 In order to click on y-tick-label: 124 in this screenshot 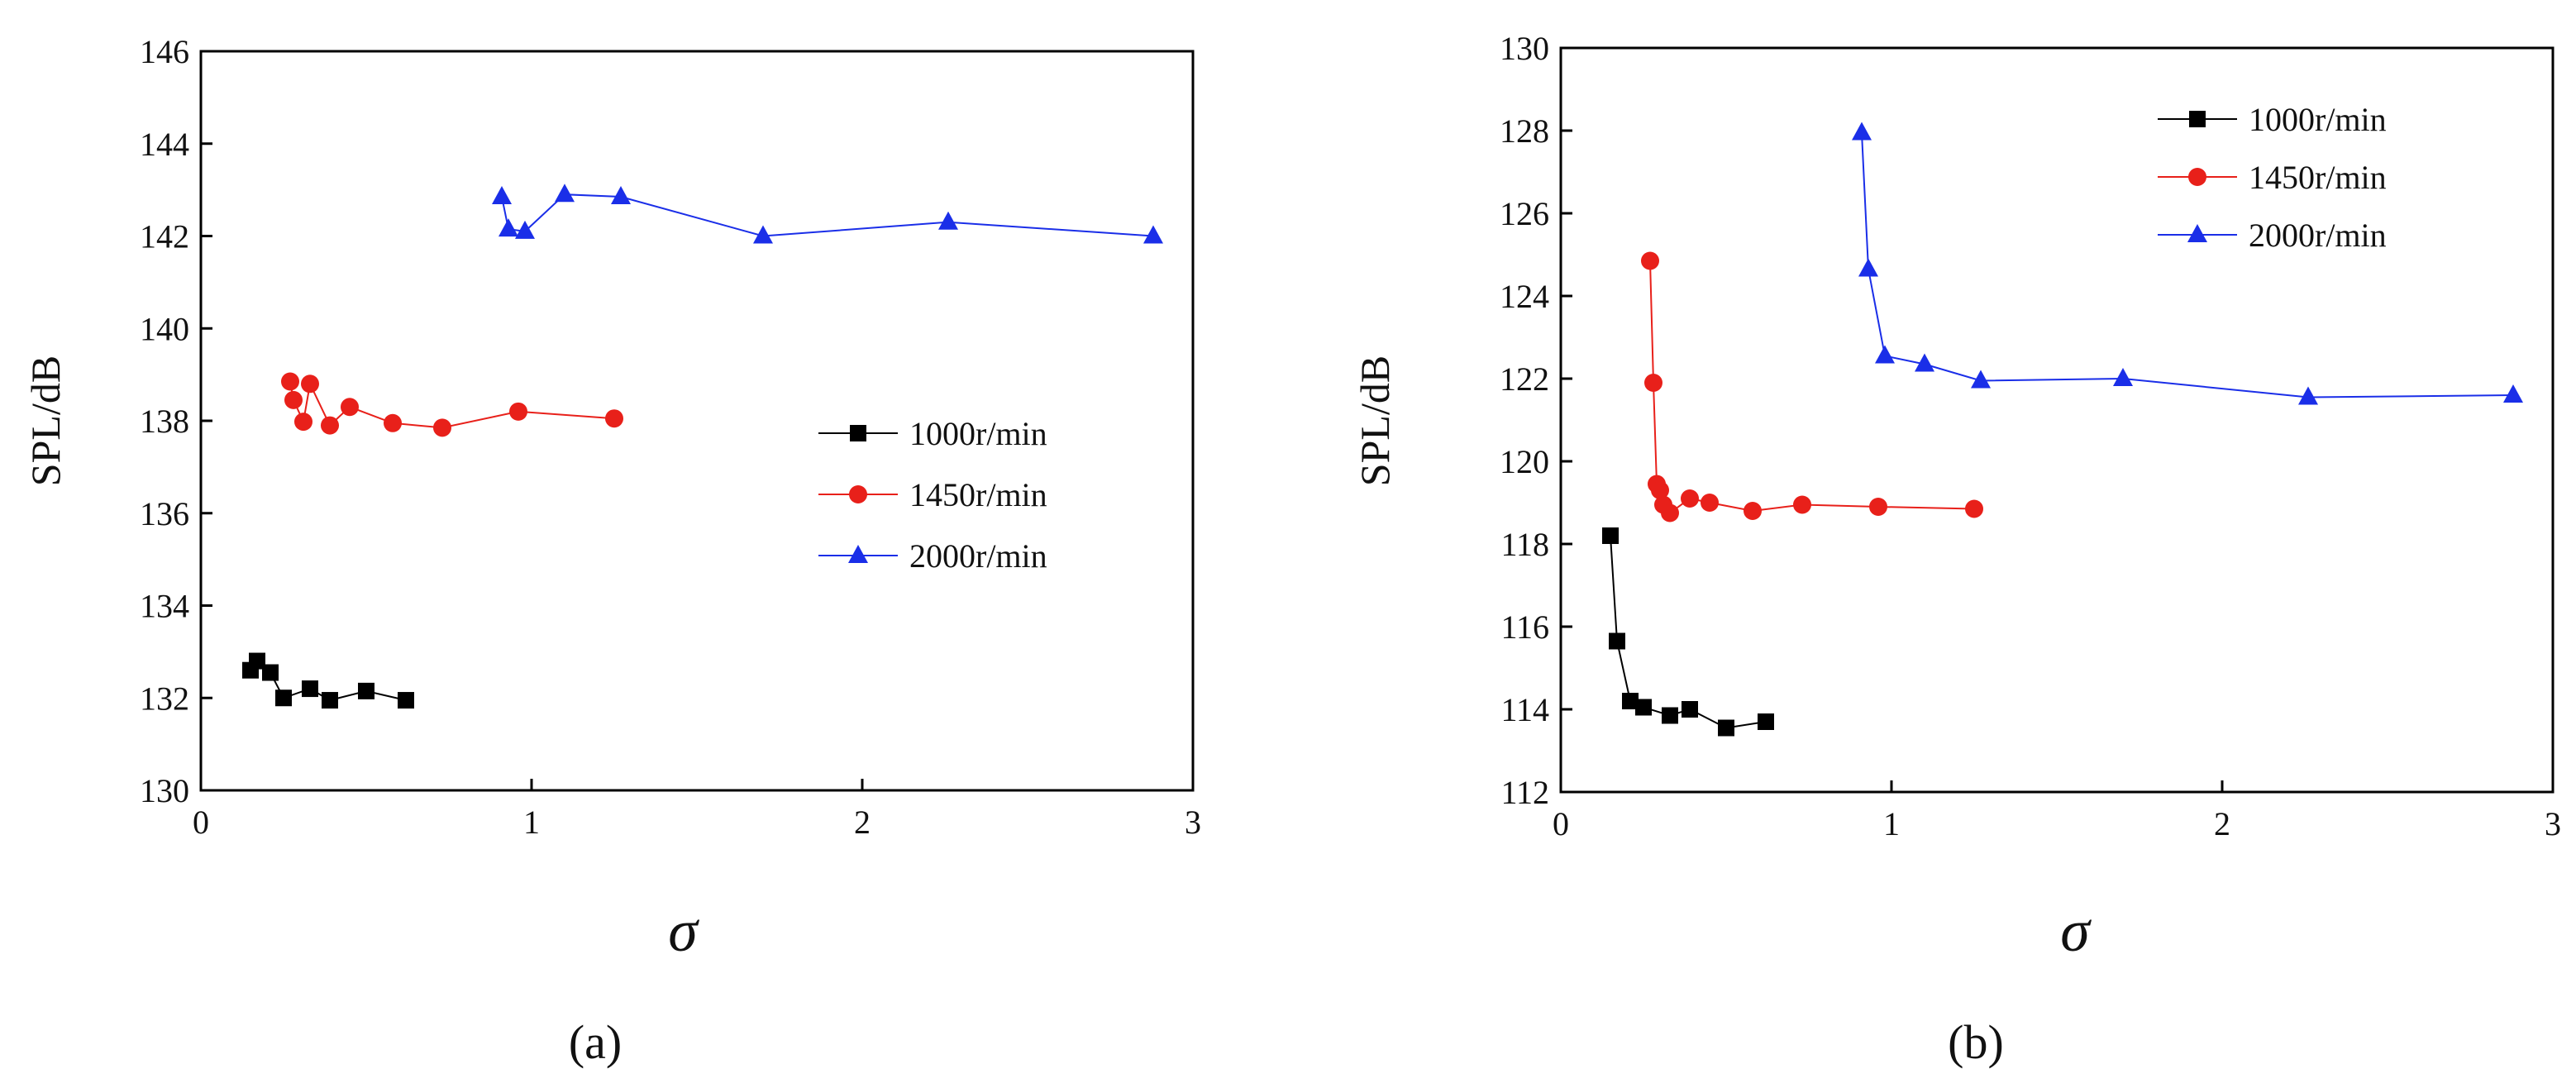, I will do `click(1524, 296)`.